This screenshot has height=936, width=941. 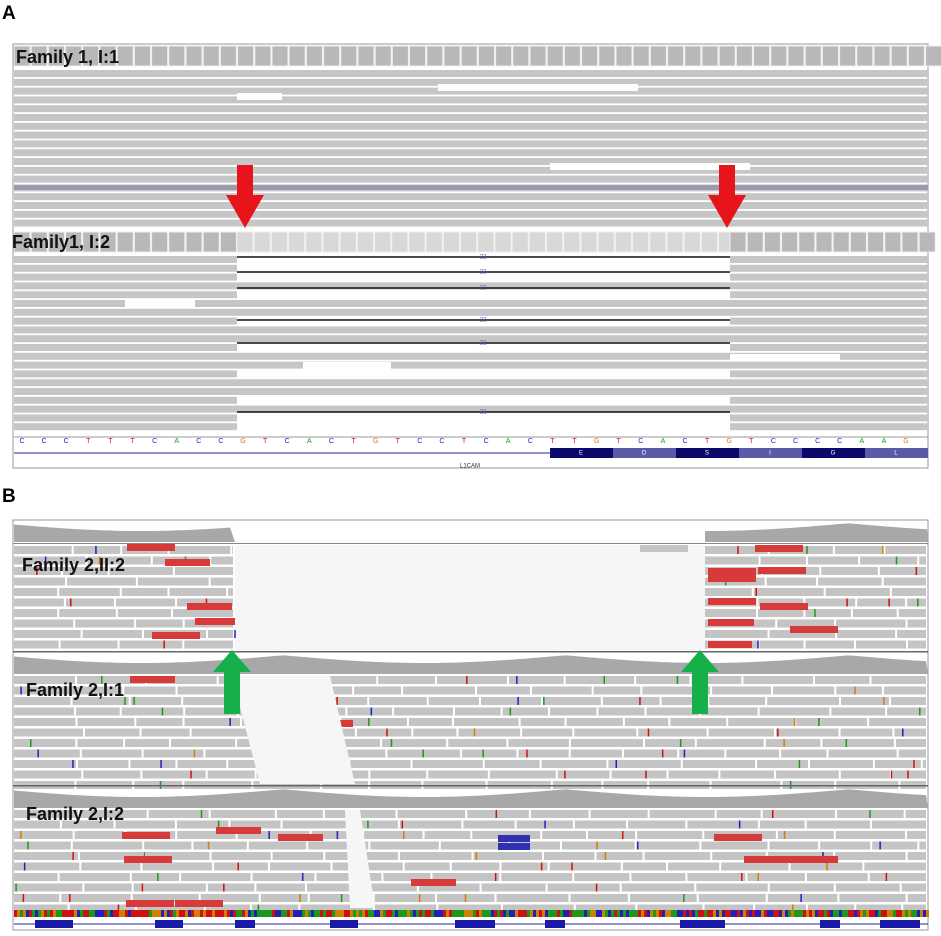 I want to click on coverage, so click(x=816, y=532).